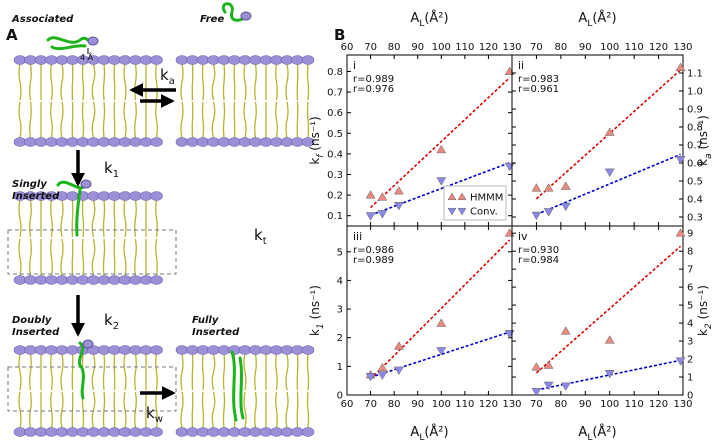  I want to click on y-tick-label: 1, so click(690, 378).